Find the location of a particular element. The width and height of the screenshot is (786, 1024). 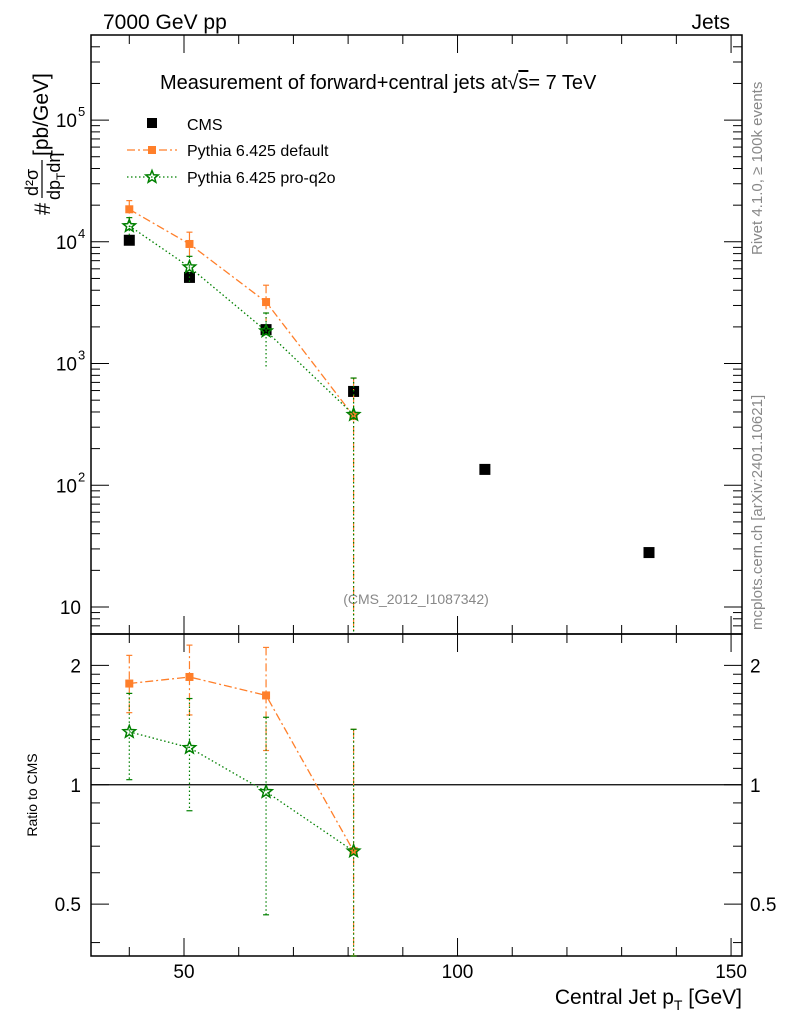

pythia-default-main-line is located at coordinates (241, 312).